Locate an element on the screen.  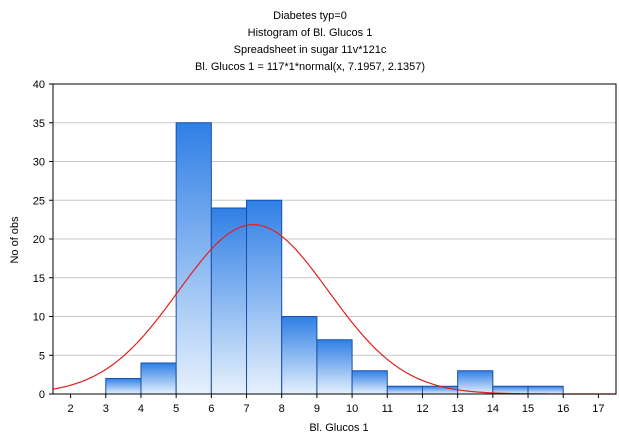
y-tick-label-0: 0 is located at coordinates (42, 395).